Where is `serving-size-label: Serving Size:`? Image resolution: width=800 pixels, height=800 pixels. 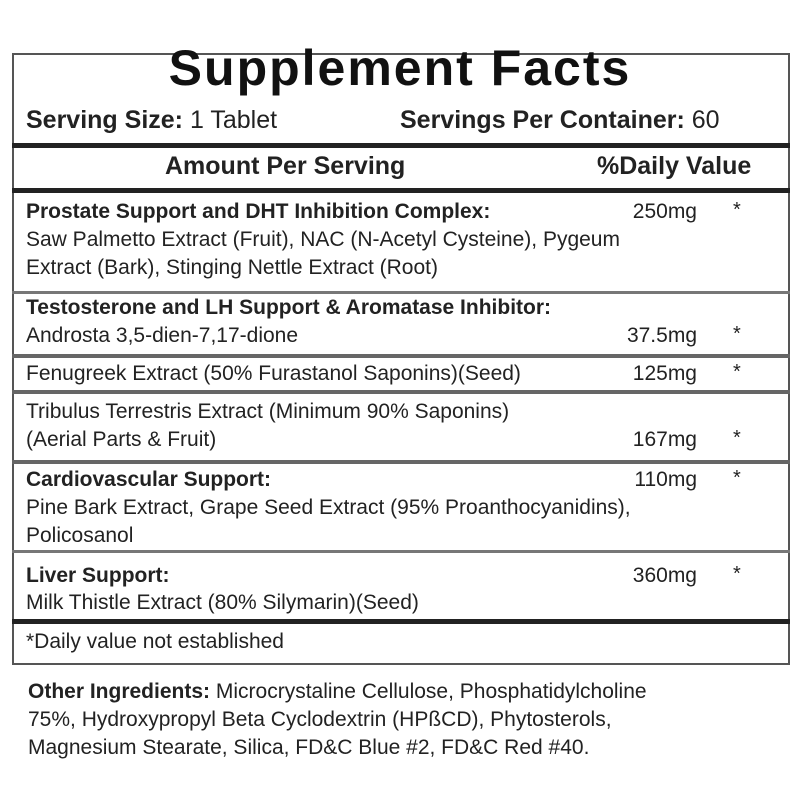 serving-size-label: Serving Size: is located at coordinates (104, 120).